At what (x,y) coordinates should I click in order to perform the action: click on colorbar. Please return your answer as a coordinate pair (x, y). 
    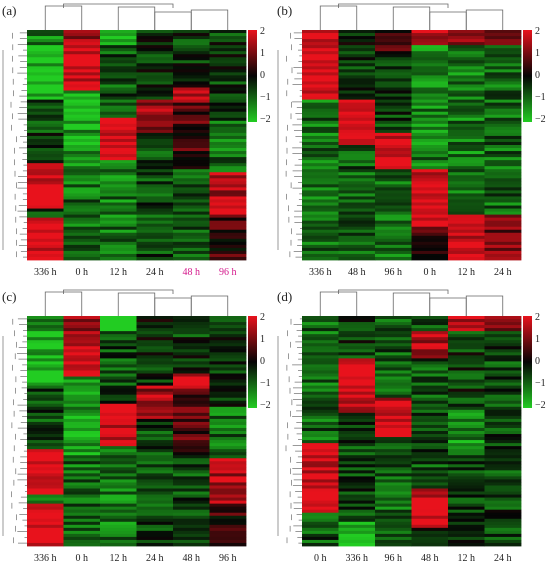
    Looking at the image, I should click on (527, 362).